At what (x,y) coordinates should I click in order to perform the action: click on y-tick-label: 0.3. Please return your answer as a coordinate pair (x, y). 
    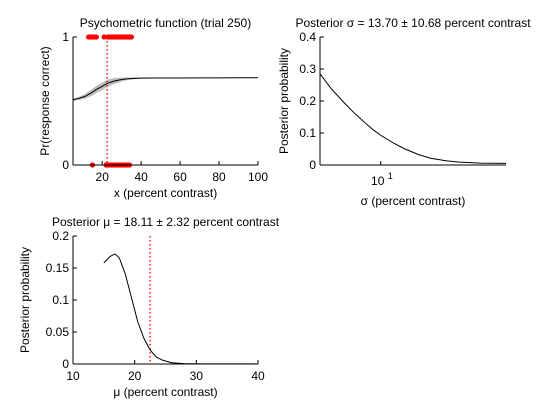
    Looking at the image, I should click on (307, 69).